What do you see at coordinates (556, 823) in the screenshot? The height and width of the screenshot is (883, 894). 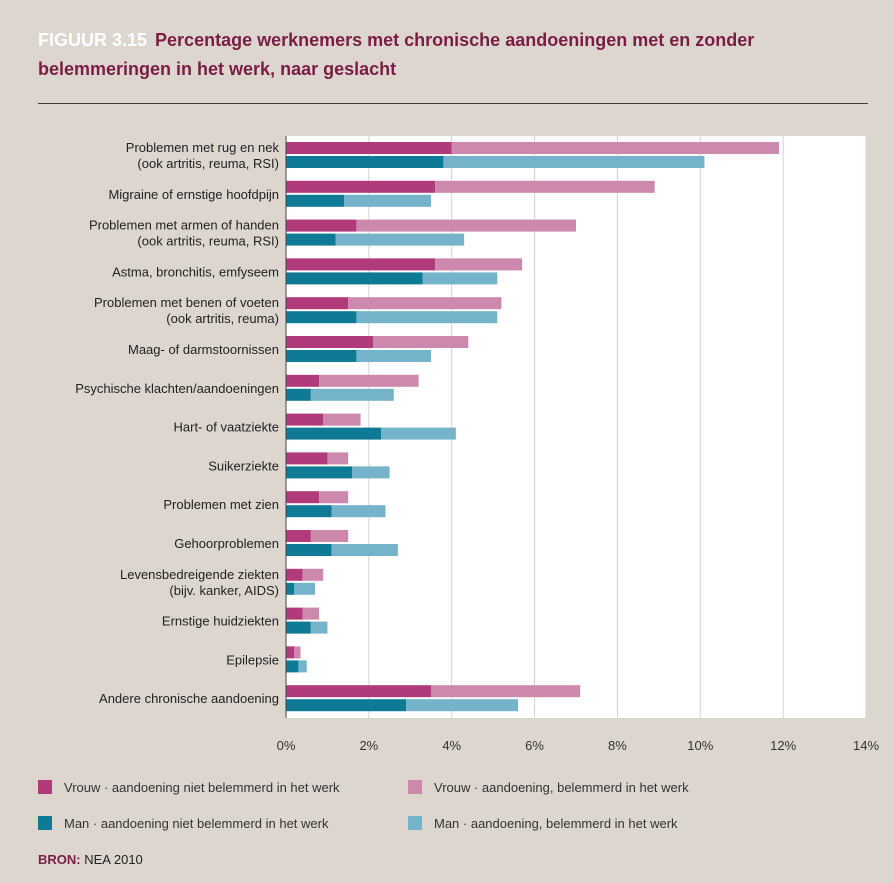 I see `legend-label: Man · aandoening, belemmerd in het werk` at bounding box center [556, 823].